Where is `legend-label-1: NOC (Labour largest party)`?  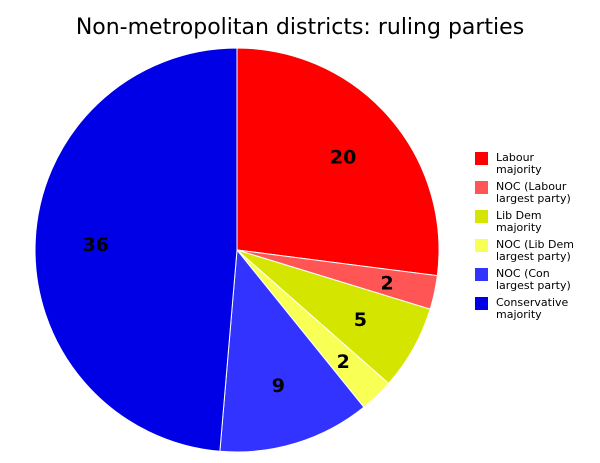 legend-label-1: NOC (Labour largest party) is located at coordinates (533, 192).